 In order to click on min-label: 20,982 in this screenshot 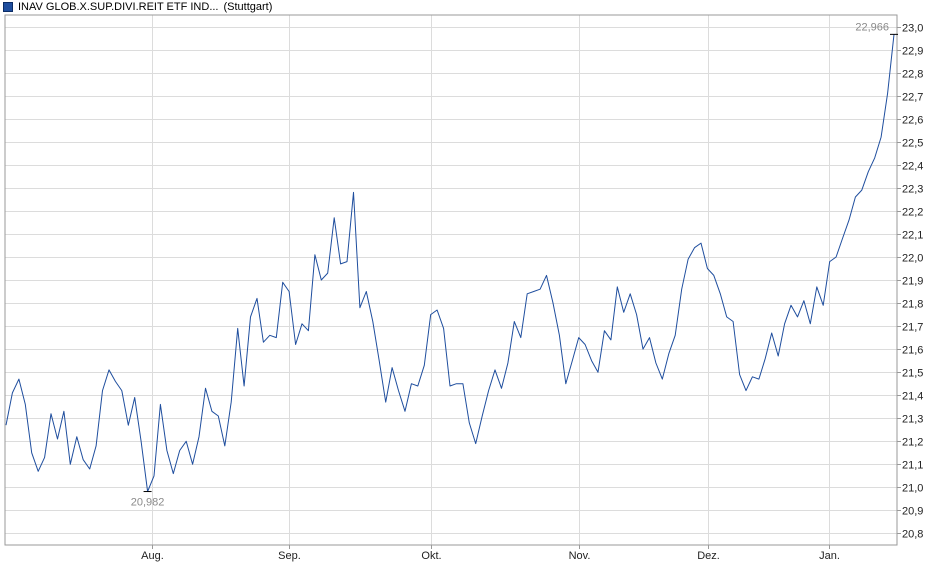, I will do `click(148, 503)`.